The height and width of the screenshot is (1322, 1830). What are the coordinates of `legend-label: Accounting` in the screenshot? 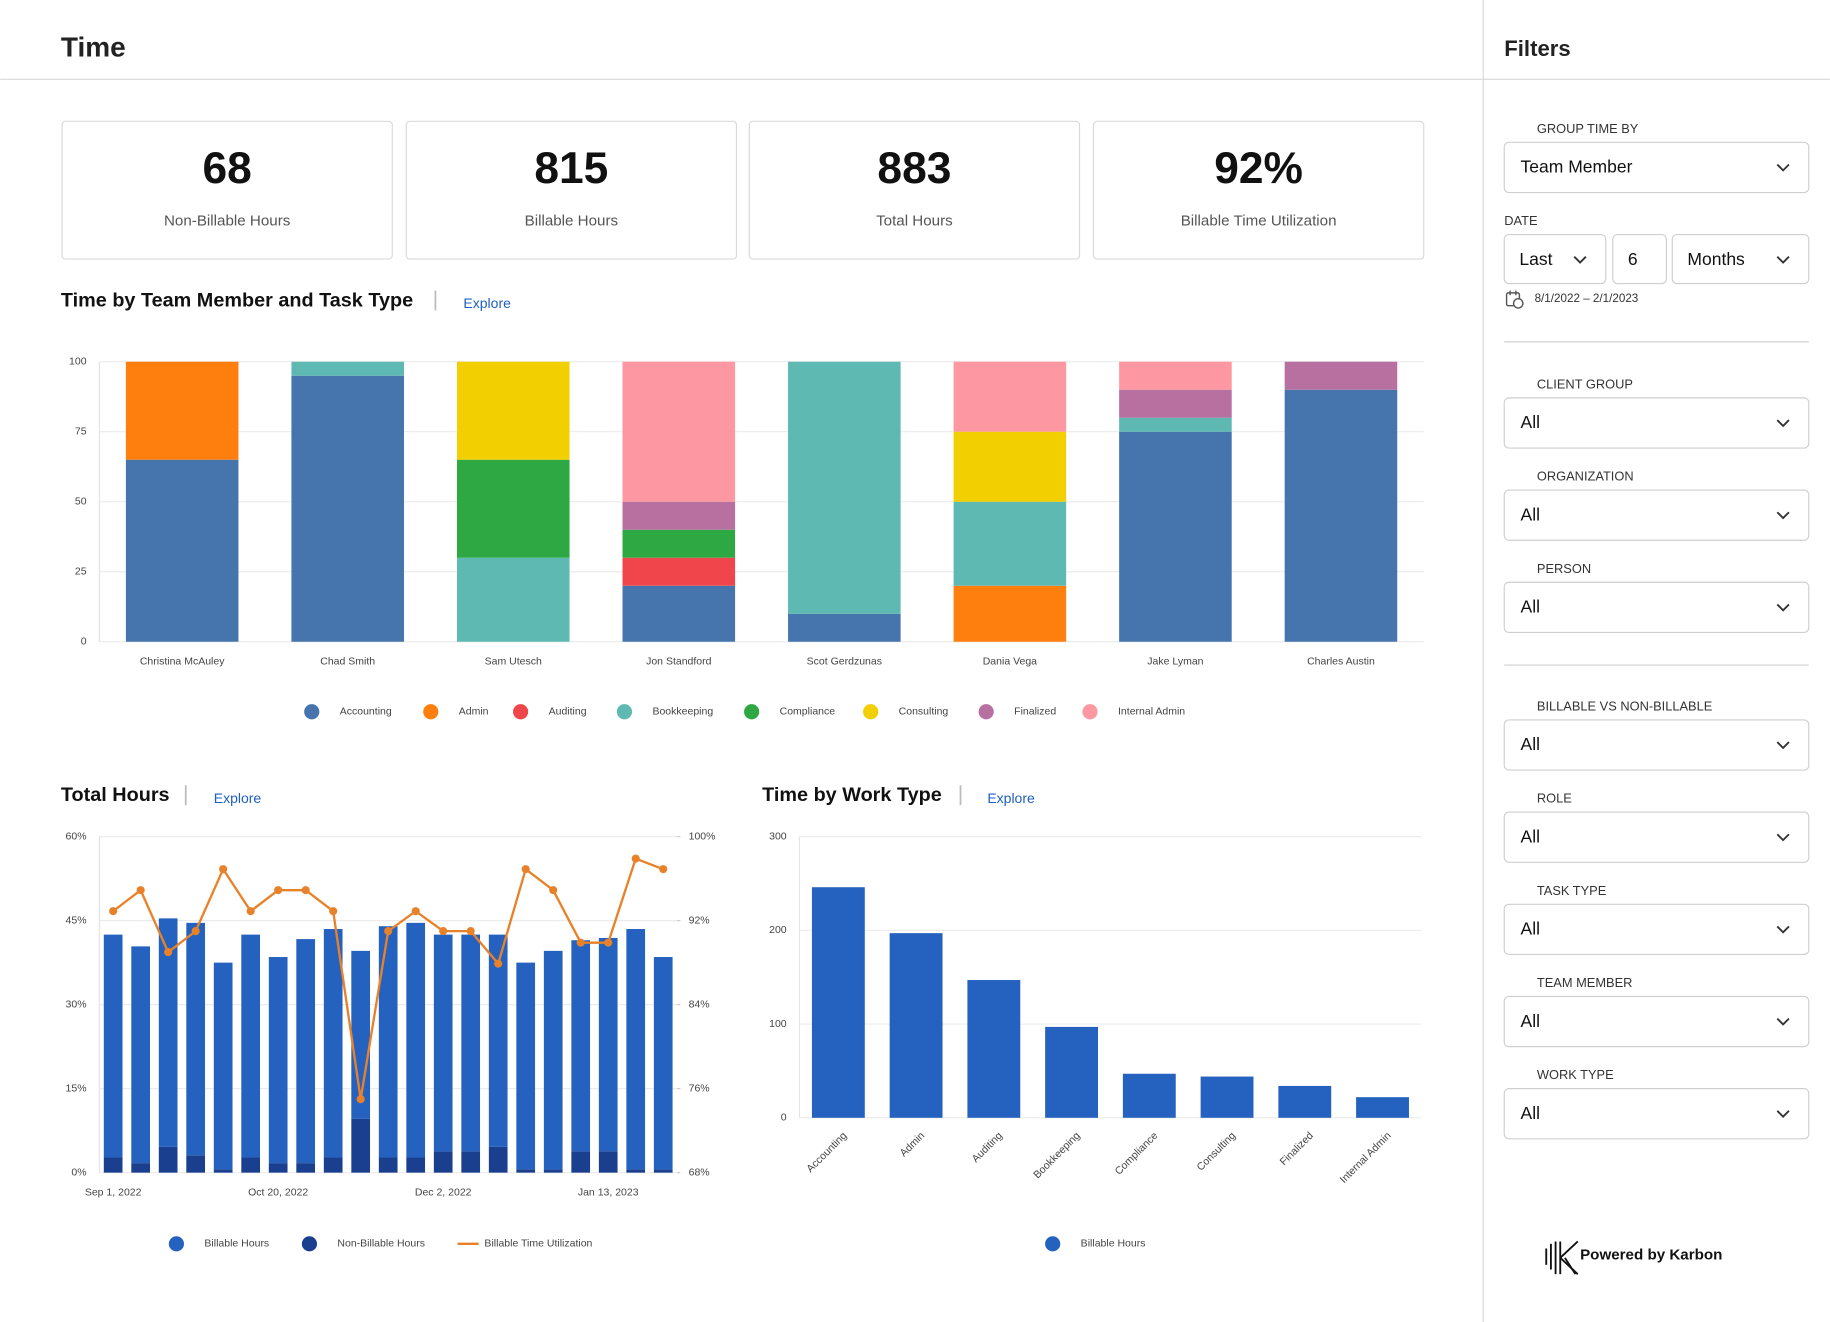 It's located at (366, 712).